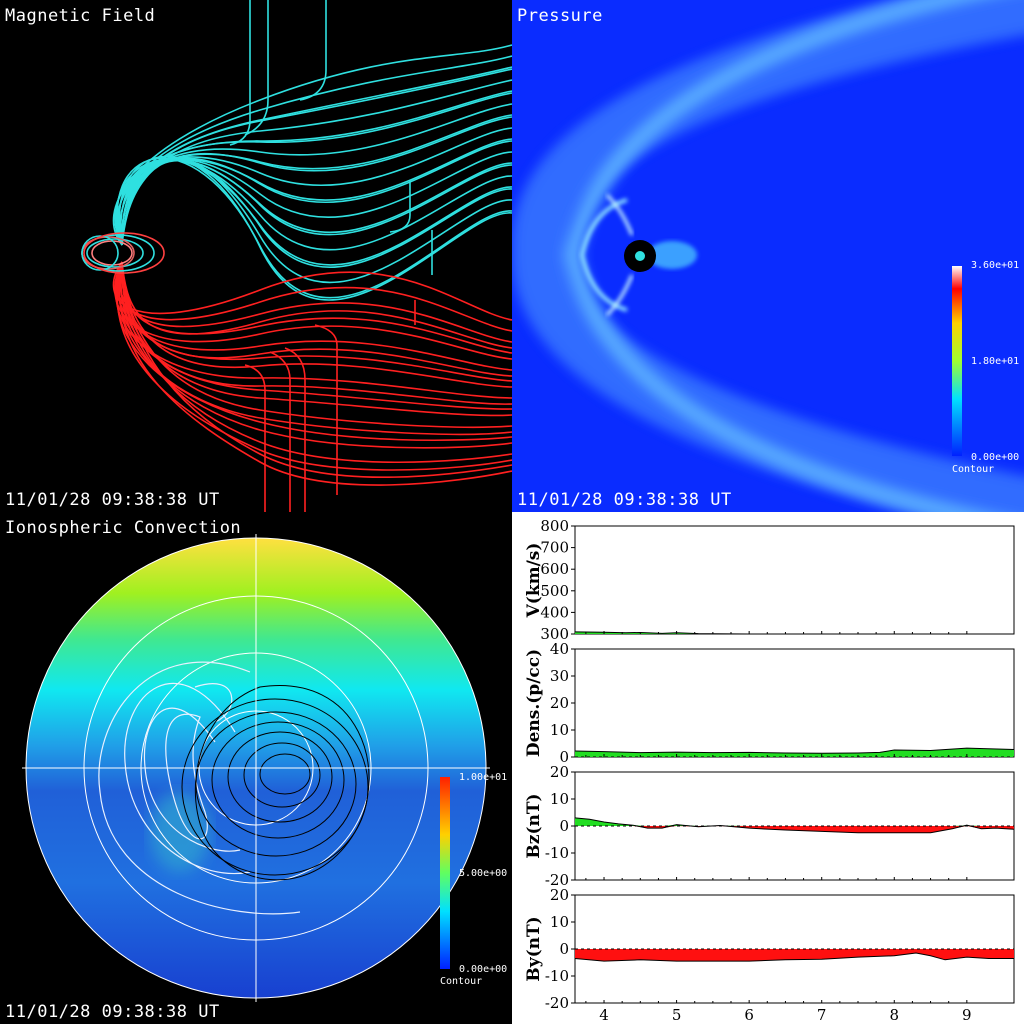  Describe the element at coordinates (554, 634) in the screenshot. I see `y-tick-label: 300` at that location.